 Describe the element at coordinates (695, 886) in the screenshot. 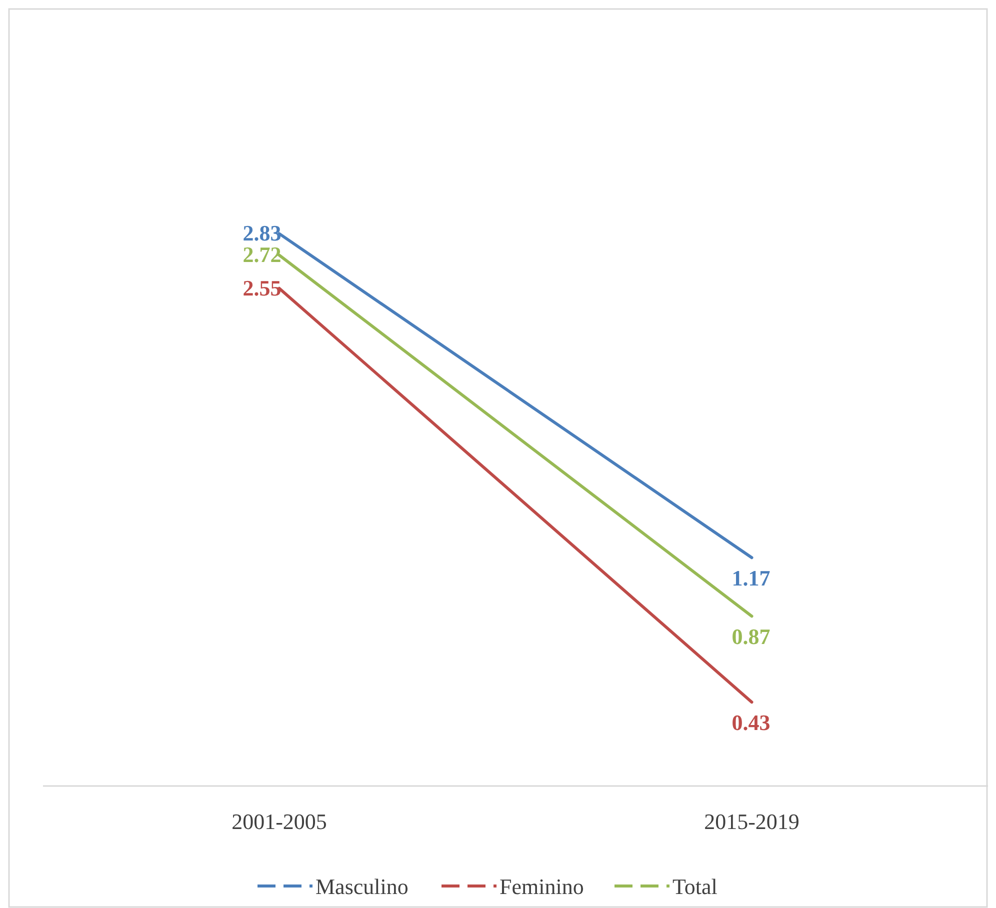

I see `legend-label: Total` at that location.